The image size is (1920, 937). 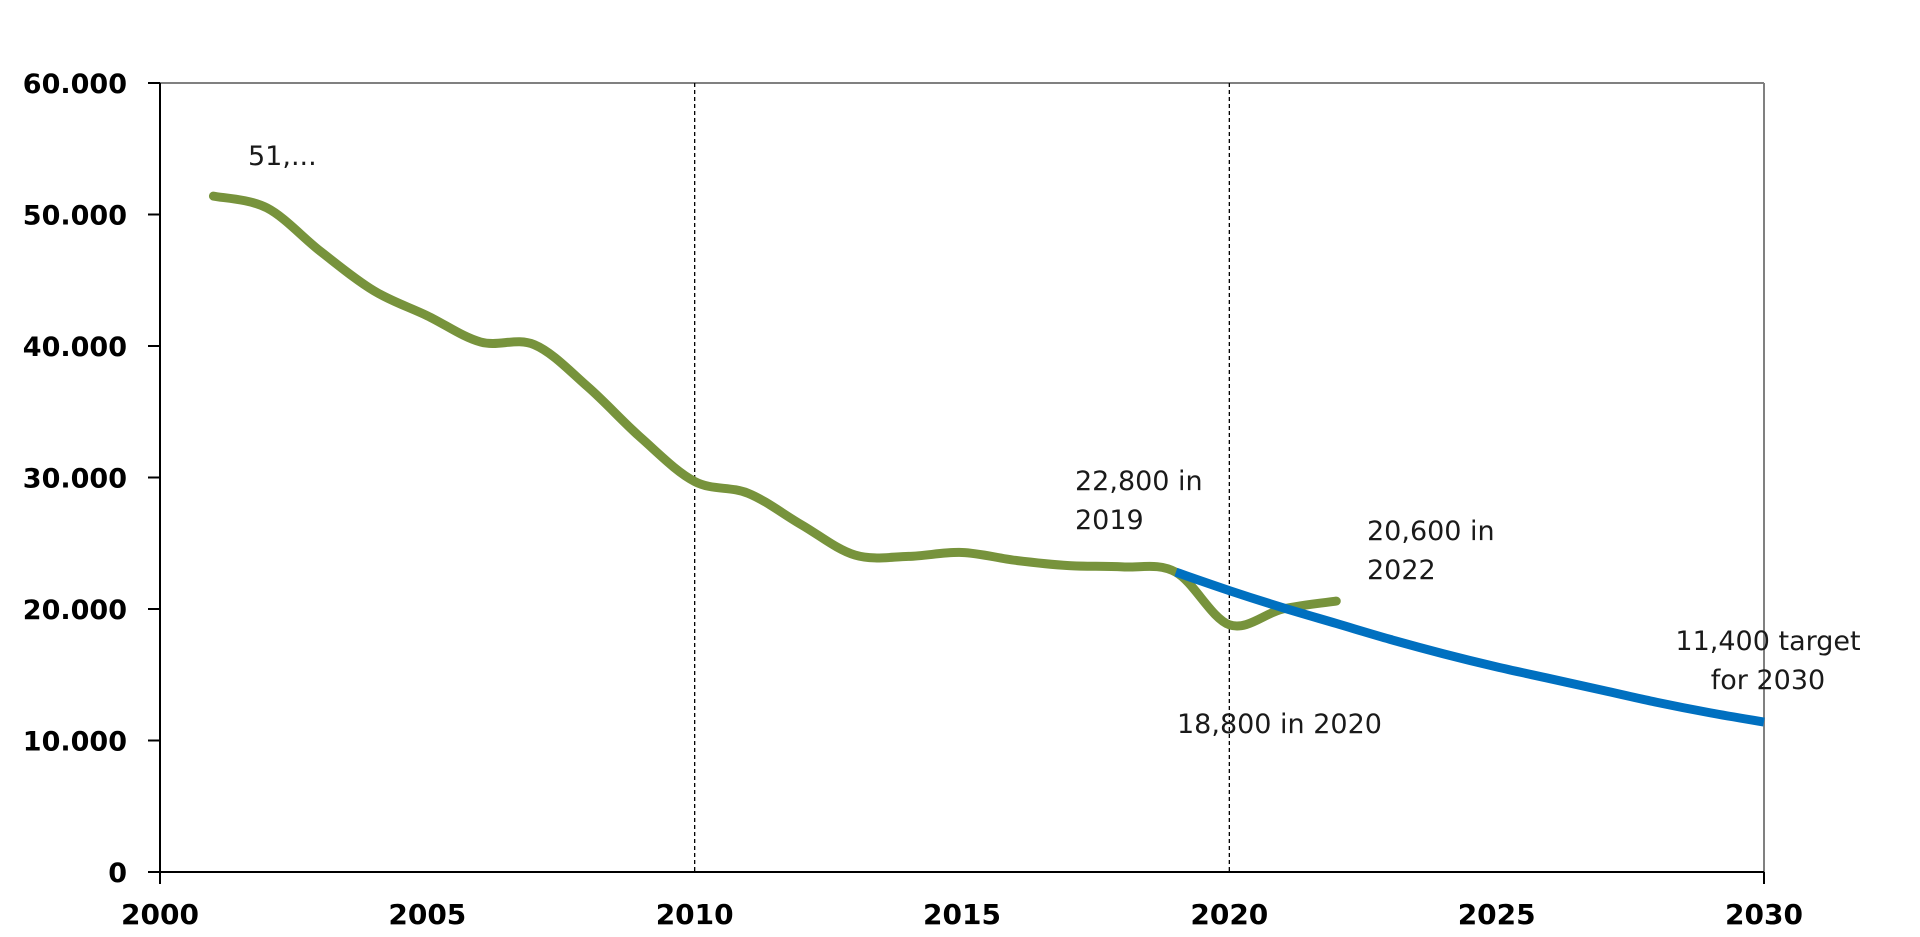 What do you see at coordinates (1229, 914) in the screenshot?
I see `x-tick-label: 2020` at bounding box center [1229, 914].